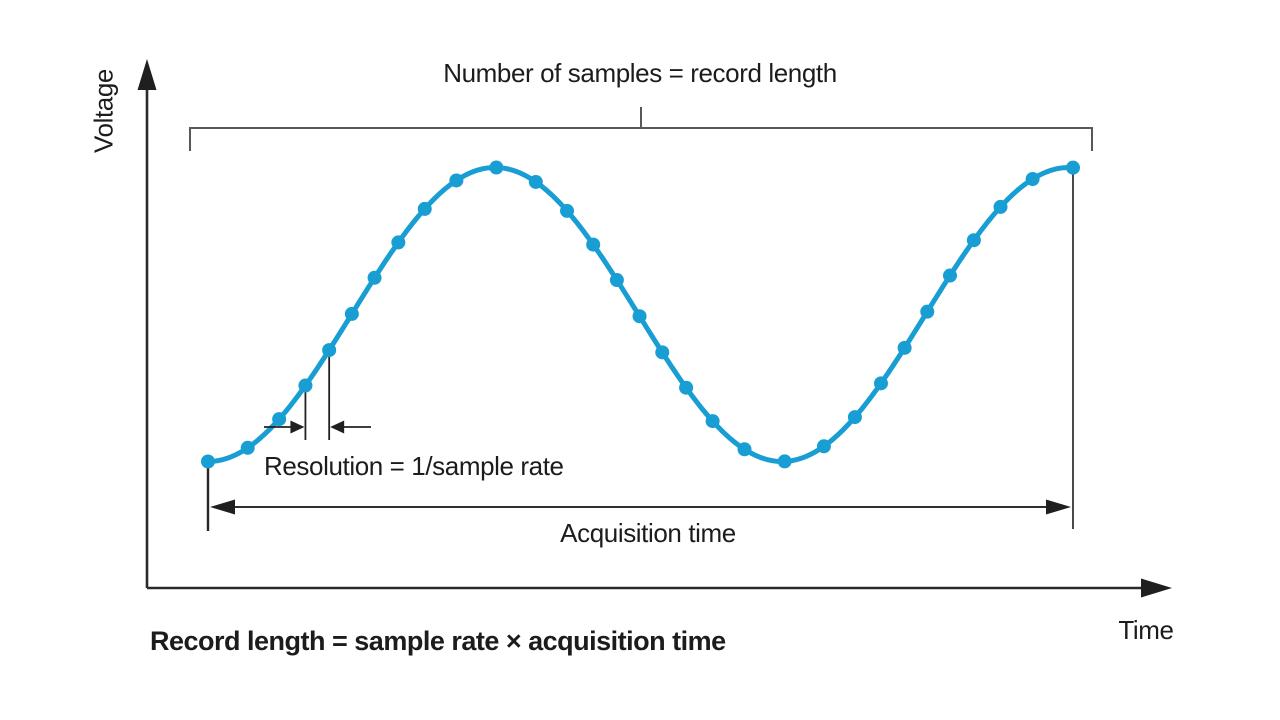 The width and height of the screenshot is (1280, 720). What do you see at coordinates (337, 427) in the screenshot?
I see `resolution-arrowhead-left-icon` at bounding box center [337, 427].